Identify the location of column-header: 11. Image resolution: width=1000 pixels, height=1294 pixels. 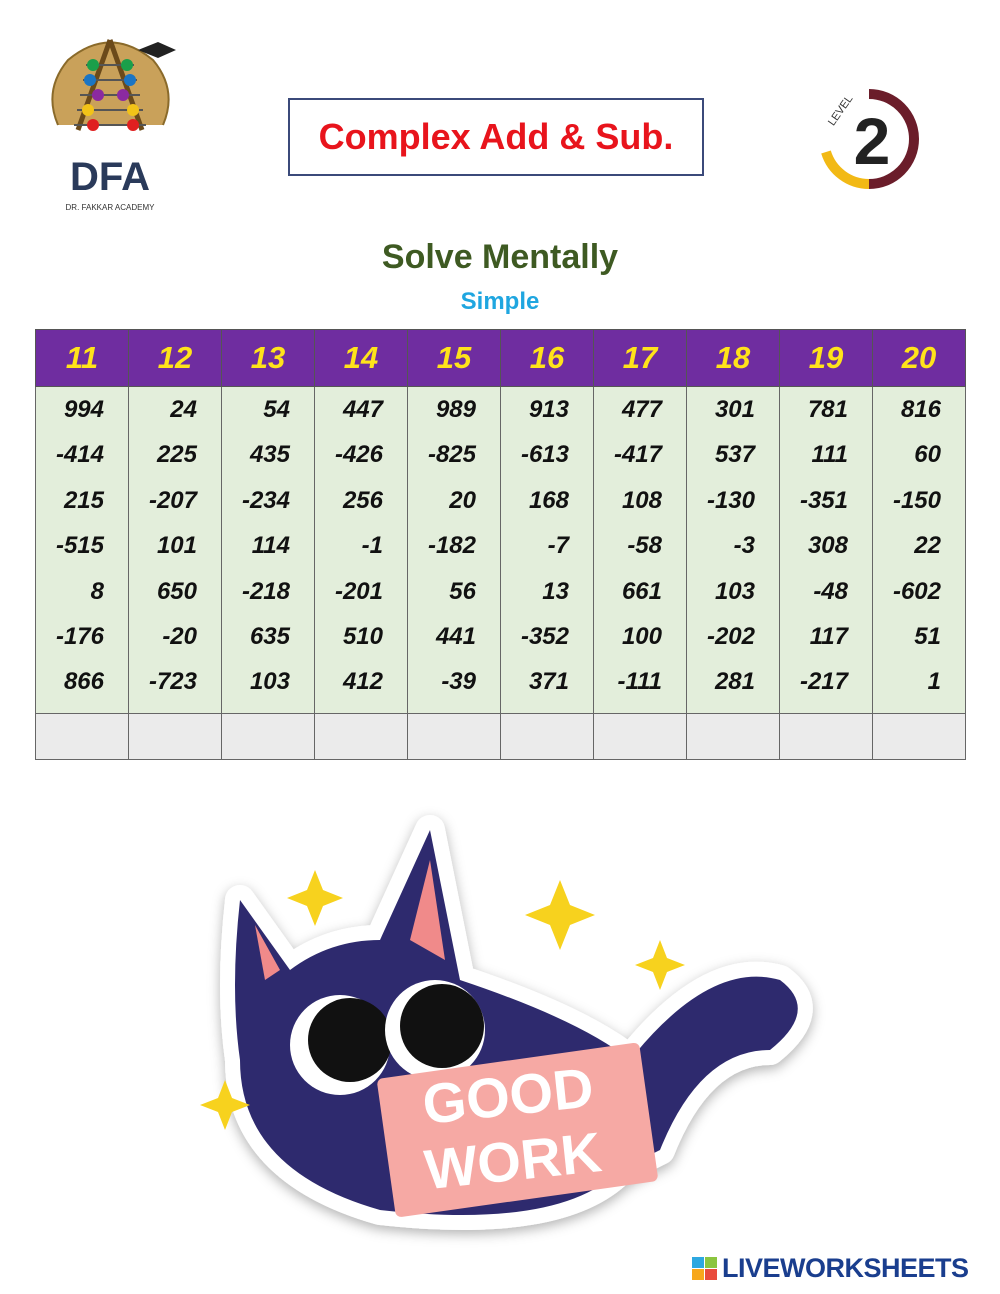
(82, 358).